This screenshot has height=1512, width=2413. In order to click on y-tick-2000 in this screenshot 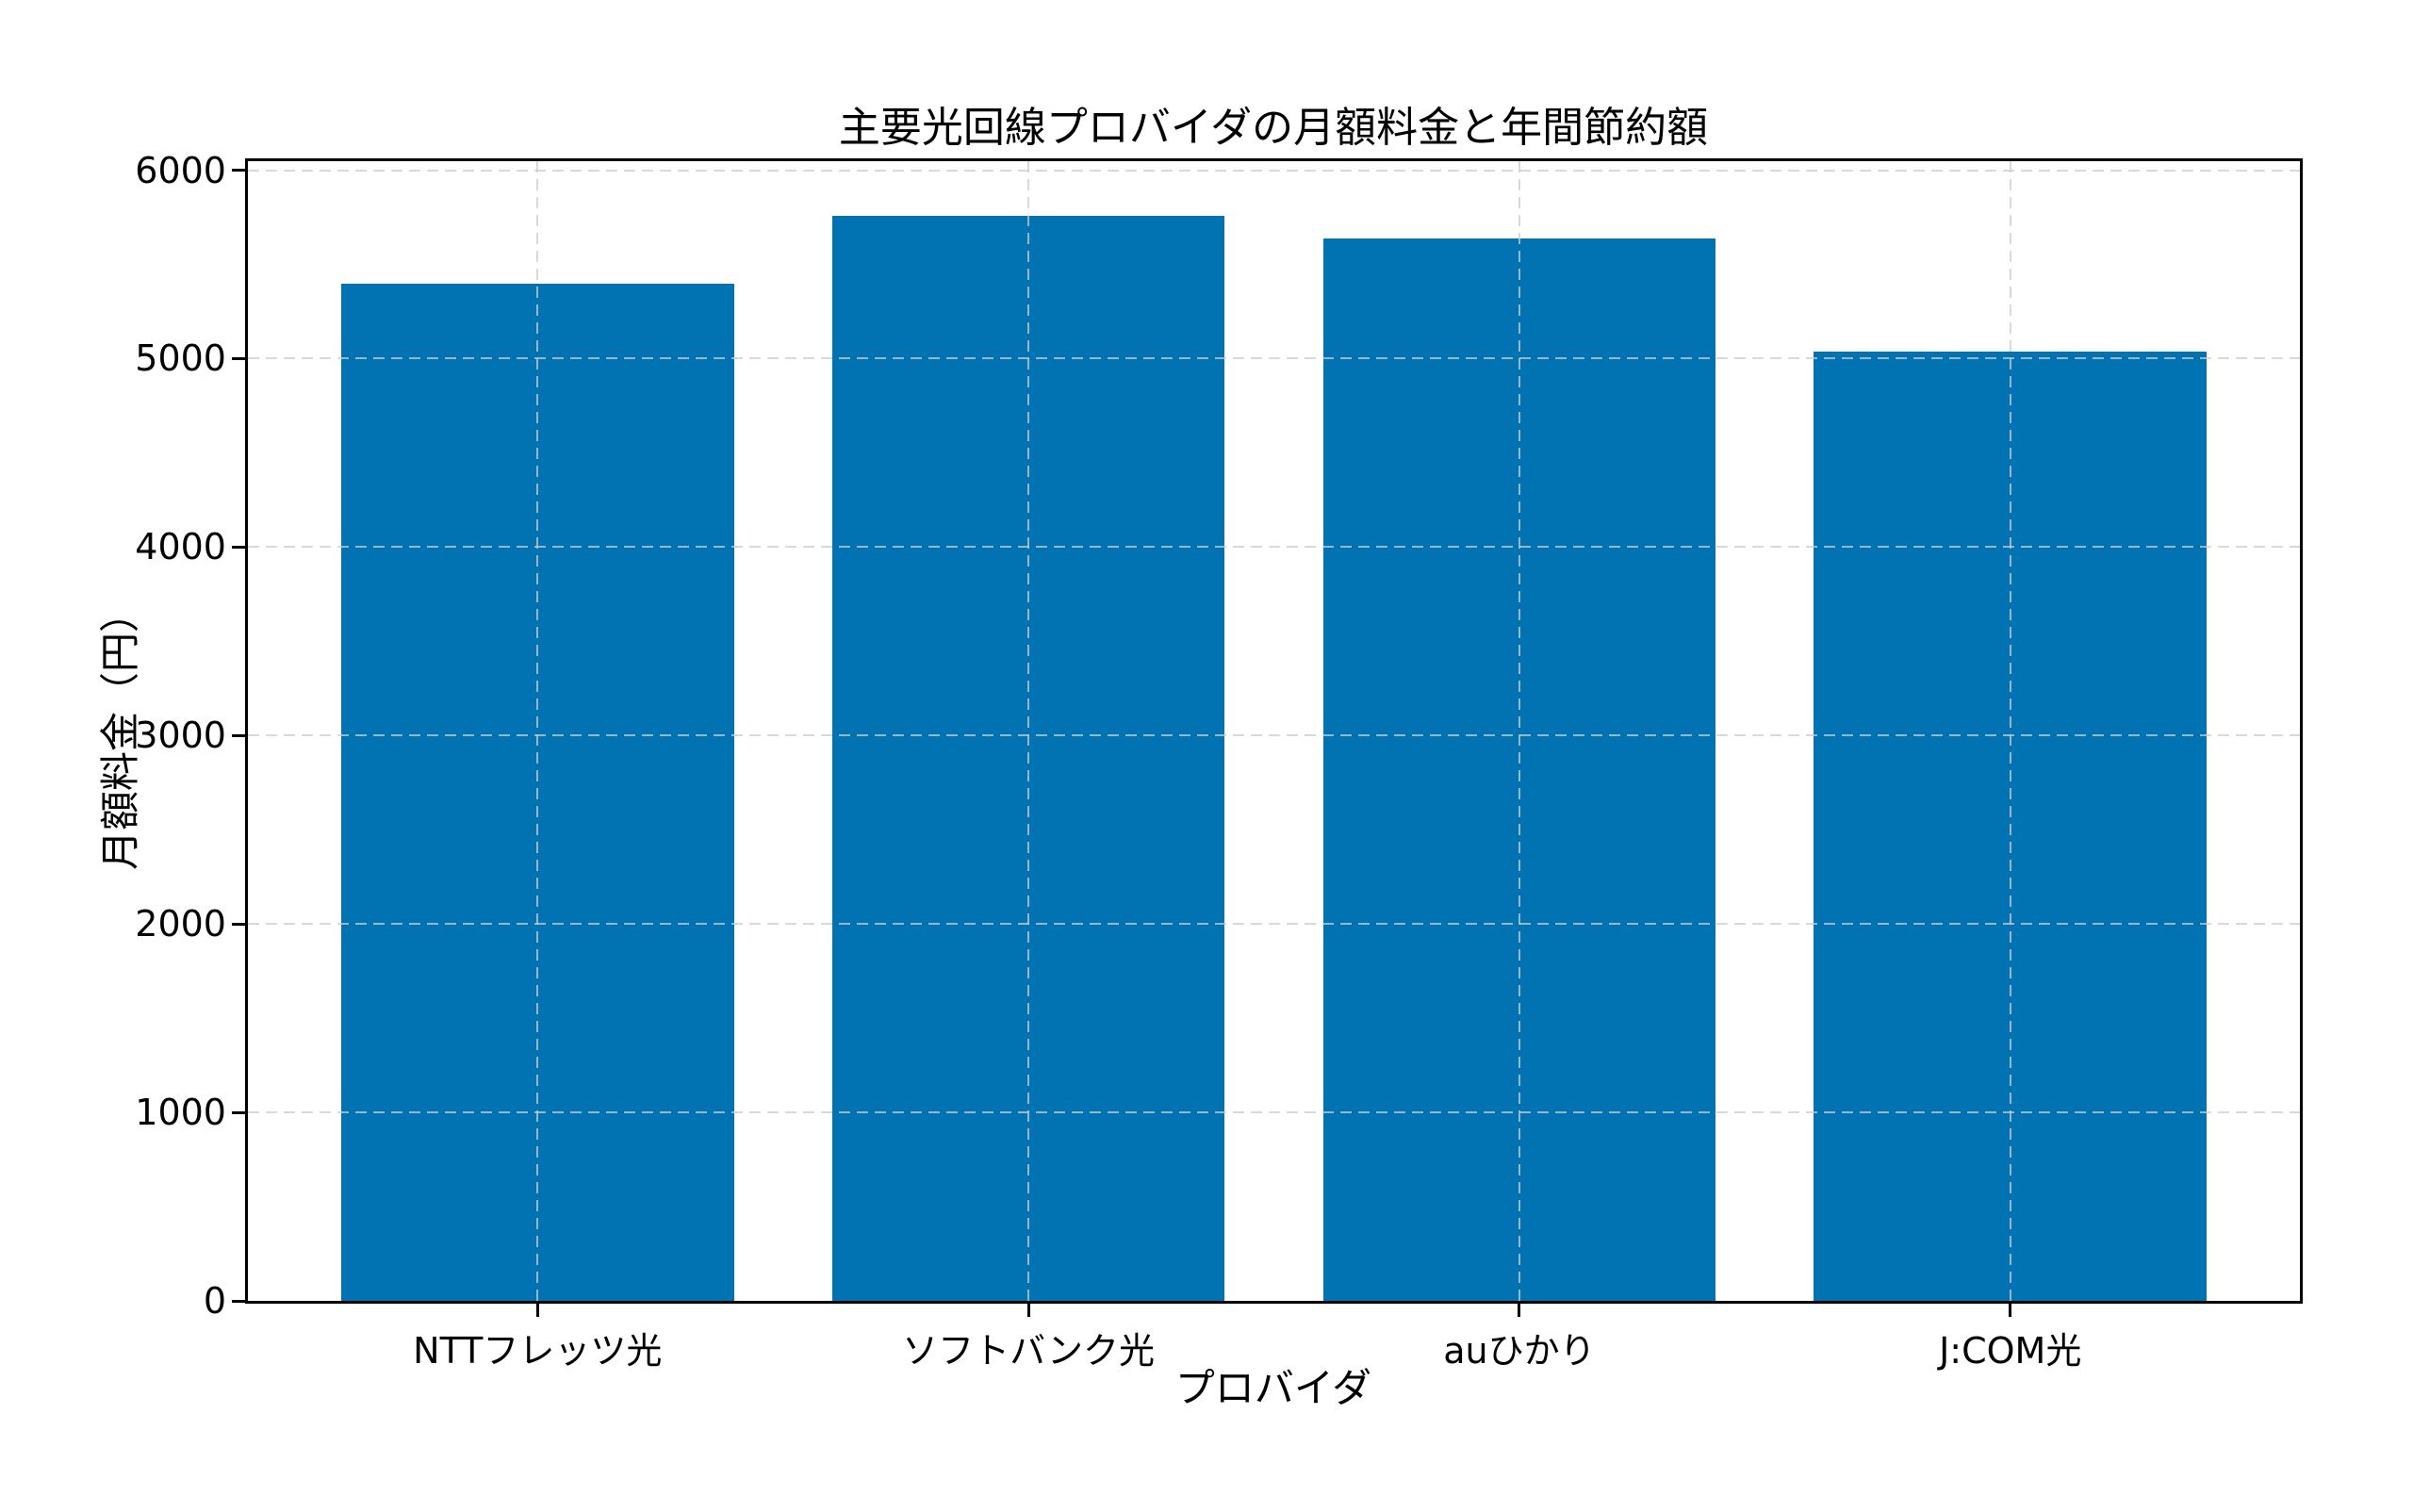, I will do `click(239, 924)`.